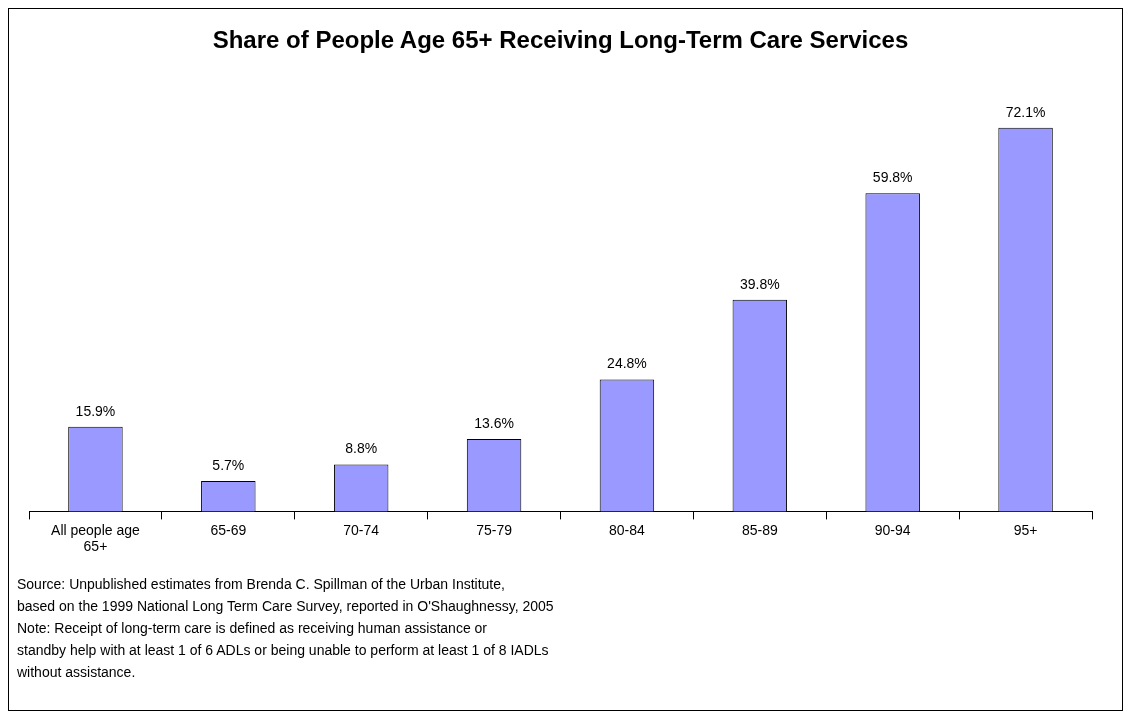  I want to click on data-label: 13.6%, so click(494, 422).